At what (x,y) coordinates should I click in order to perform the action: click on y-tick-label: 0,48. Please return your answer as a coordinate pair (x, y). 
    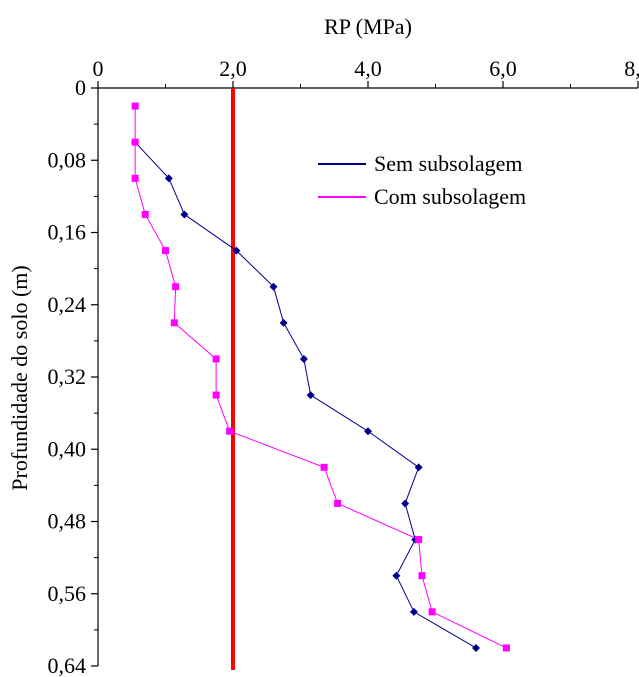
    Looking at the image, I should click on (67, 521).